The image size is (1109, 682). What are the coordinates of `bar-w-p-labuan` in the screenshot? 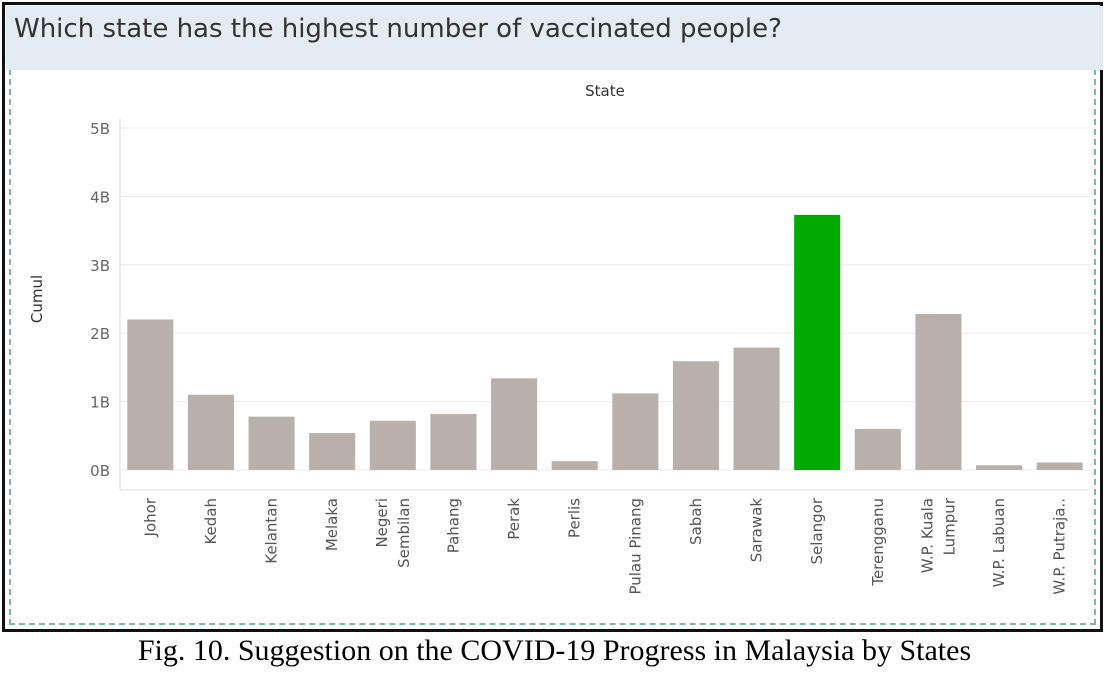 It's located at (999, 467).